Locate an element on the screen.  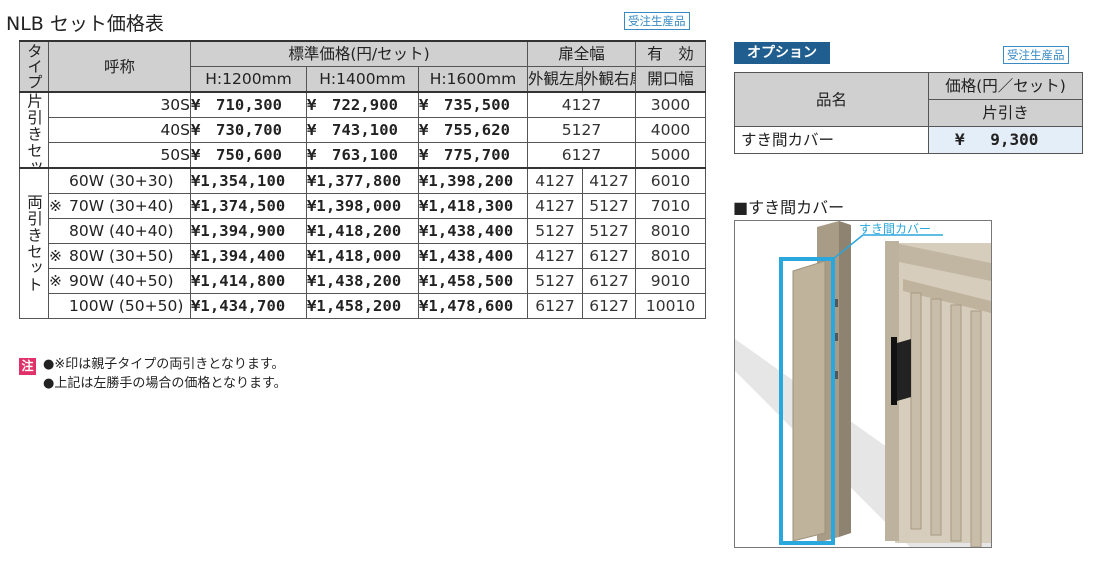
option-table: 品名 価格(円／セット) 片引き すき間カバー ¥ 9,300 is located at coordinates (908, 113).